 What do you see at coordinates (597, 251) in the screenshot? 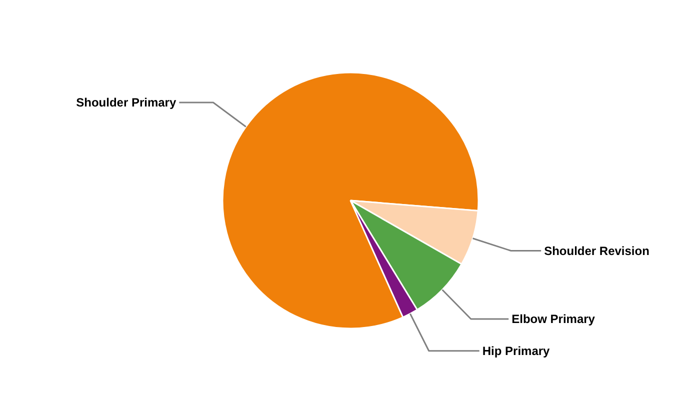
I see `slice-label: Shoulder Revision` at bounding box center [597, 251].